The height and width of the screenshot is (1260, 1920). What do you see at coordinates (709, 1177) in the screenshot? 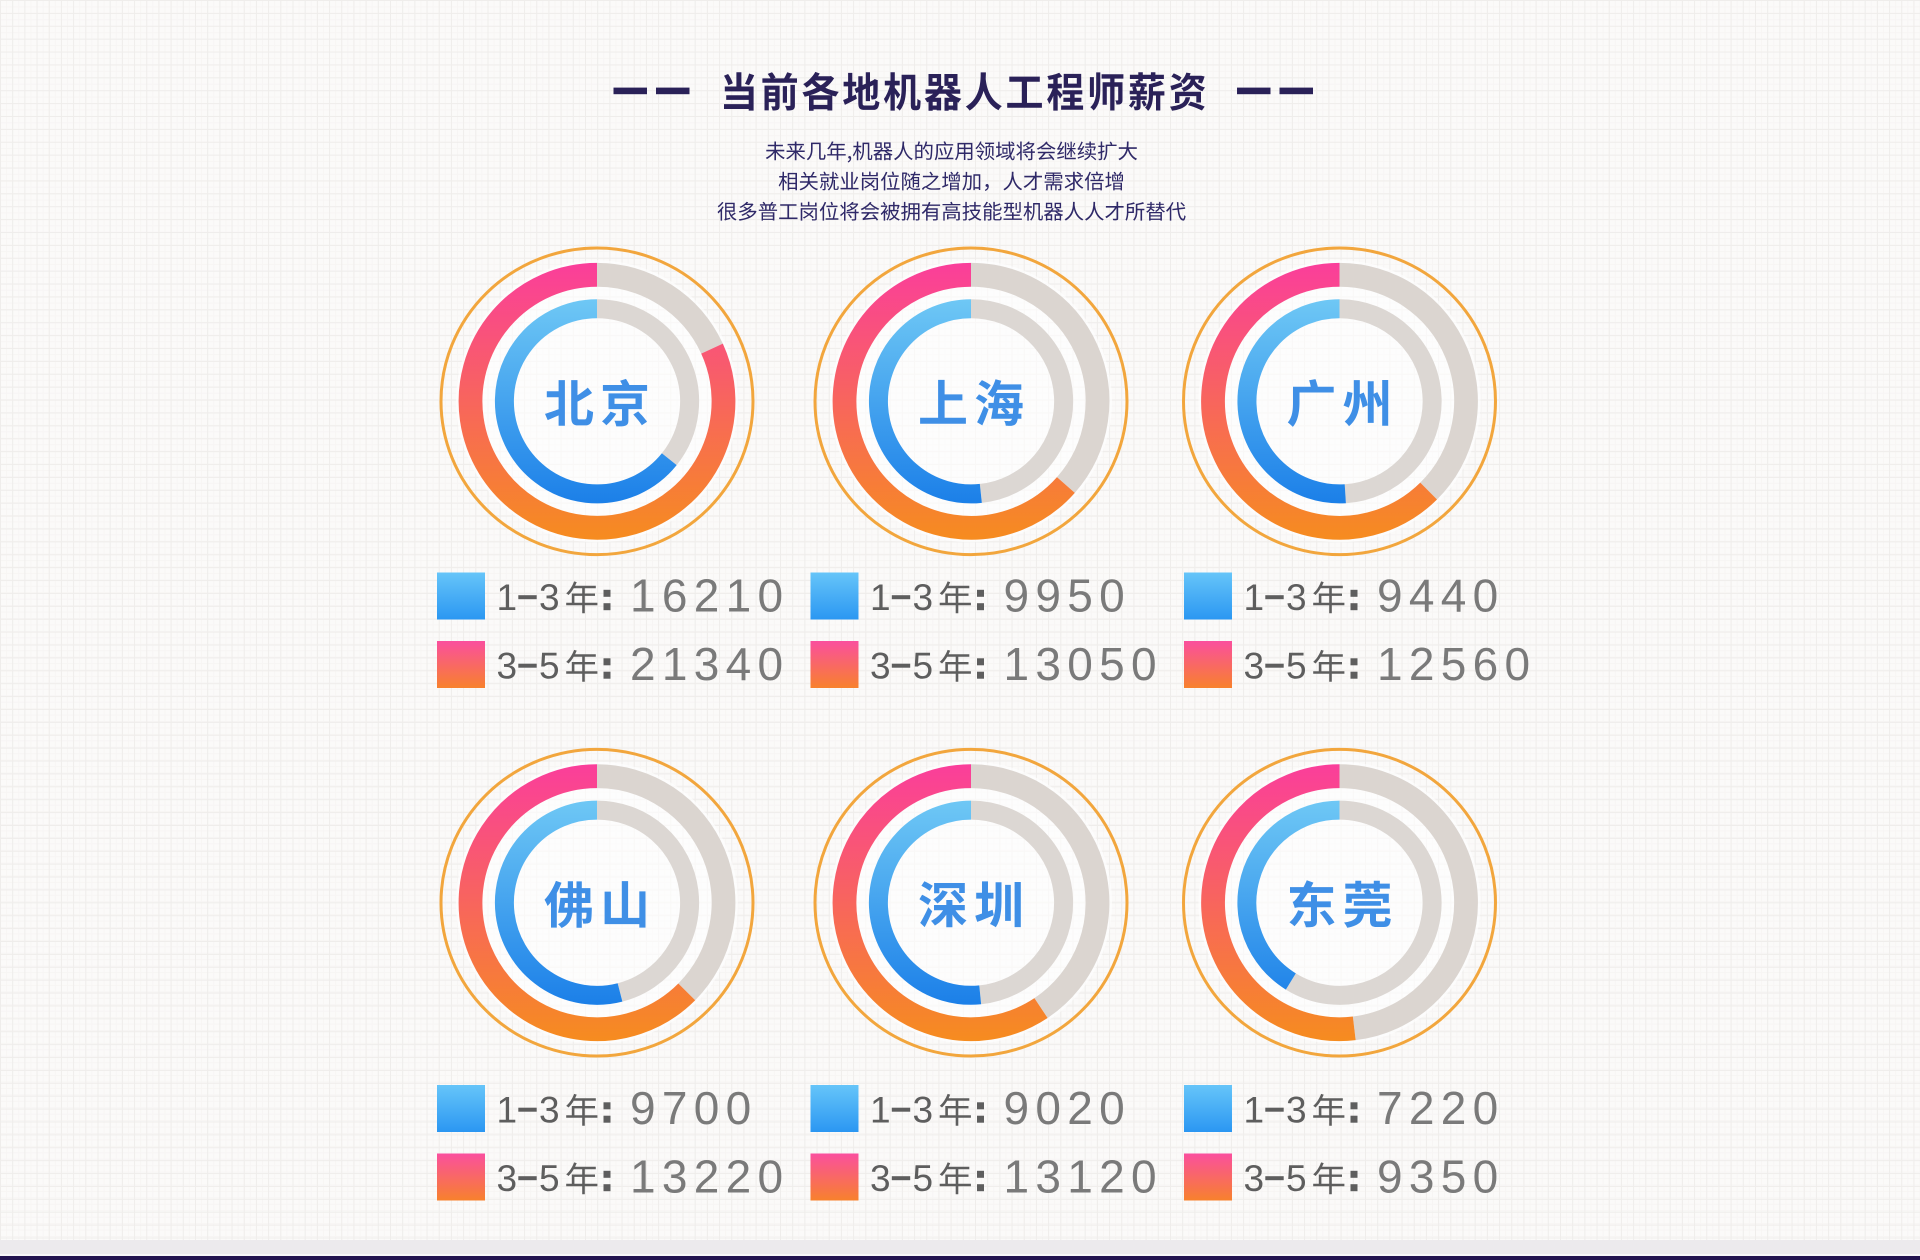
I see `svg-text: 13220` at bounding box center [709, 1177].